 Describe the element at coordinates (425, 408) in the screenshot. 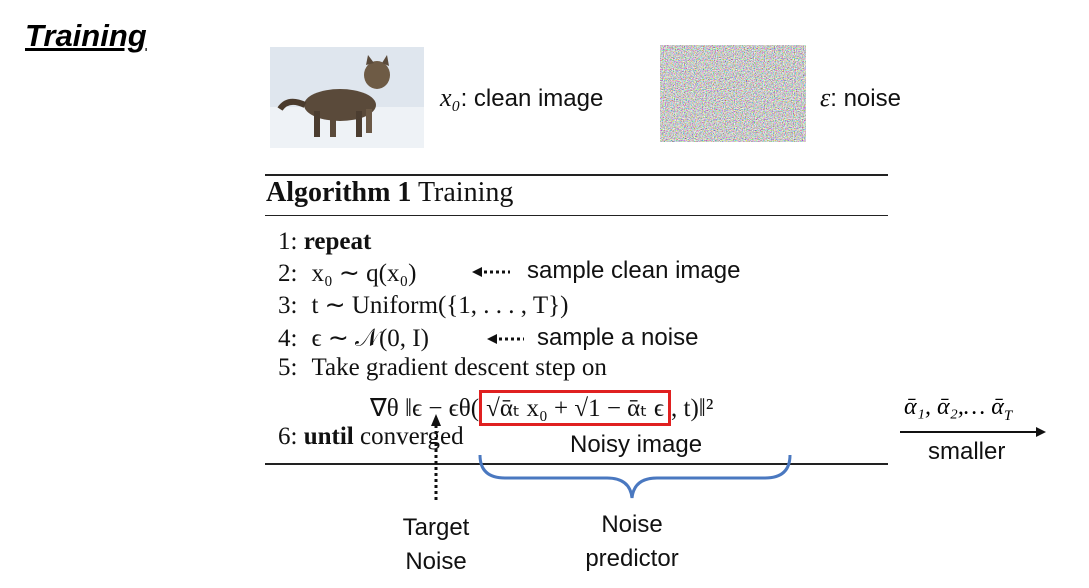

I see `formula-part: ∇θ ‖ϵ − ϵθ(` at that location.